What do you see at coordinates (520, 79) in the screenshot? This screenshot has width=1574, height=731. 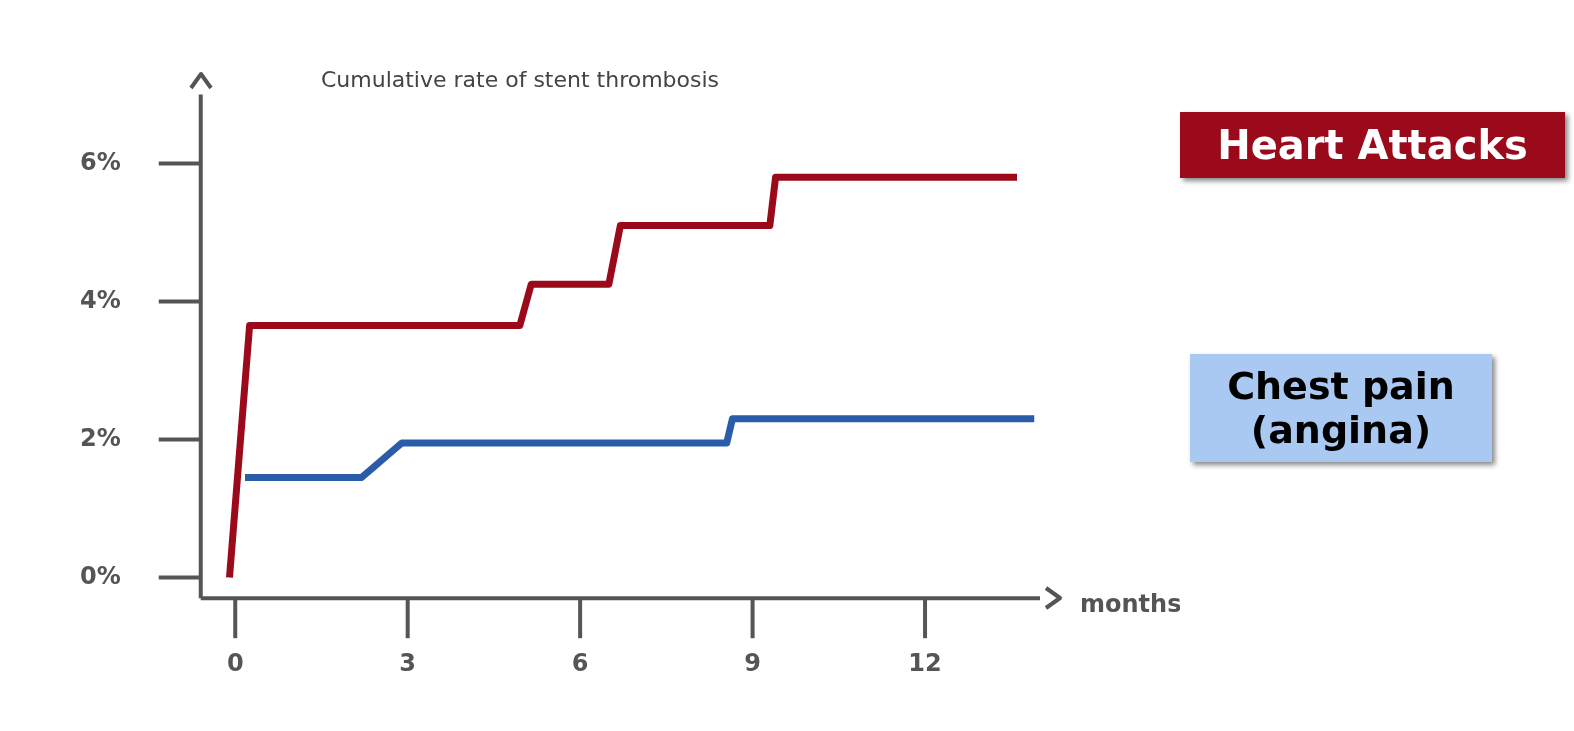 I see `chart-title: Cumulative rate of stent thrombosis` at bounding box center [520, 79].